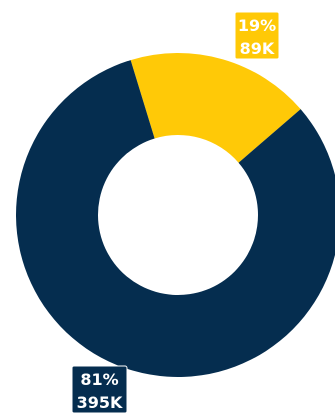  What do you see at coordinates (100, 402) in the screenshot?
I see `value-label: 395K` at bounding box center [100, 402].